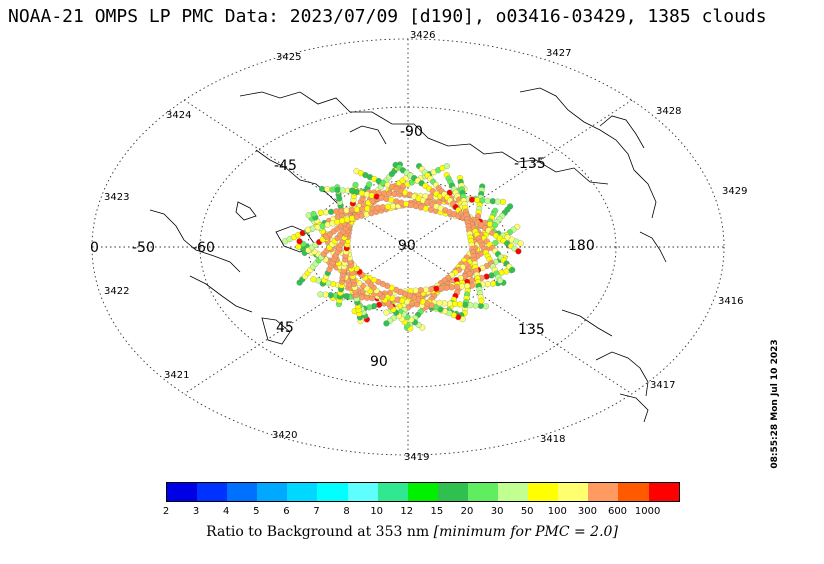  What do you see at coordinates (617, 511) in the screenshot?
I see `colorbar-tick-label: 600` at bounding box center [617, 511].